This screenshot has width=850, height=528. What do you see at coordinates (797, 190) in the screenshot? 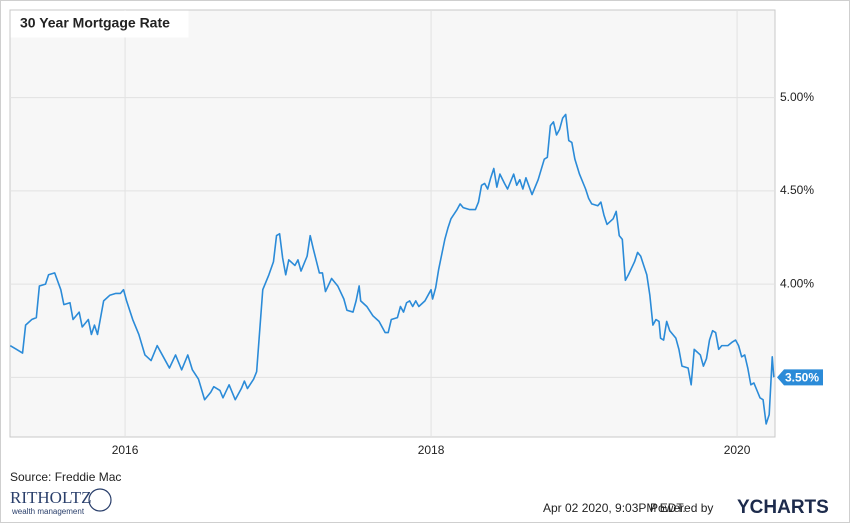
I see `y-tick-label: 4.50%` at bounding box center [797, 190].